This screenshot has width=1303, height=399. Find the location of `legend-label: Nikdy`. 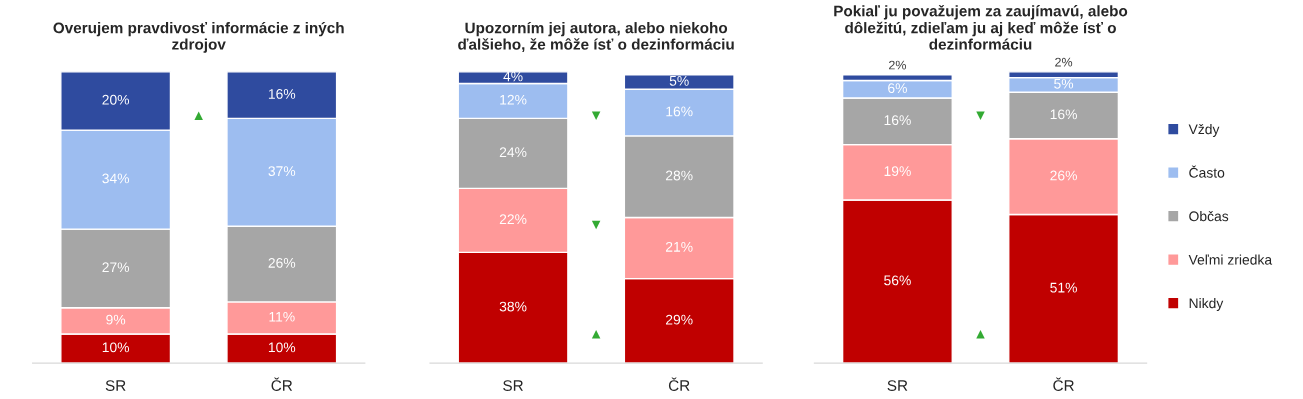

legend-label: Nikdy is located at coordinates (1206, 304).